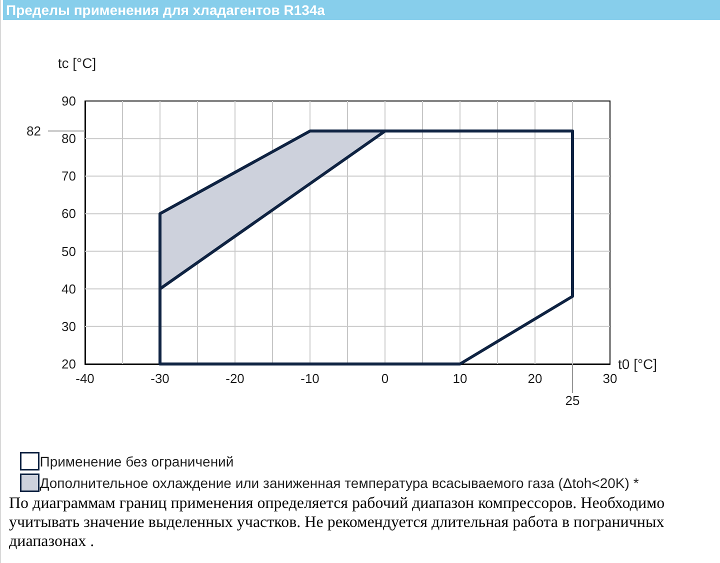 Image resolution: width=720 pixels, height=563 pixels. What do you see at coordinates (160, 378) in the screenshot?
I see `x-tick-label: -30` at bounding box center [160, 378].